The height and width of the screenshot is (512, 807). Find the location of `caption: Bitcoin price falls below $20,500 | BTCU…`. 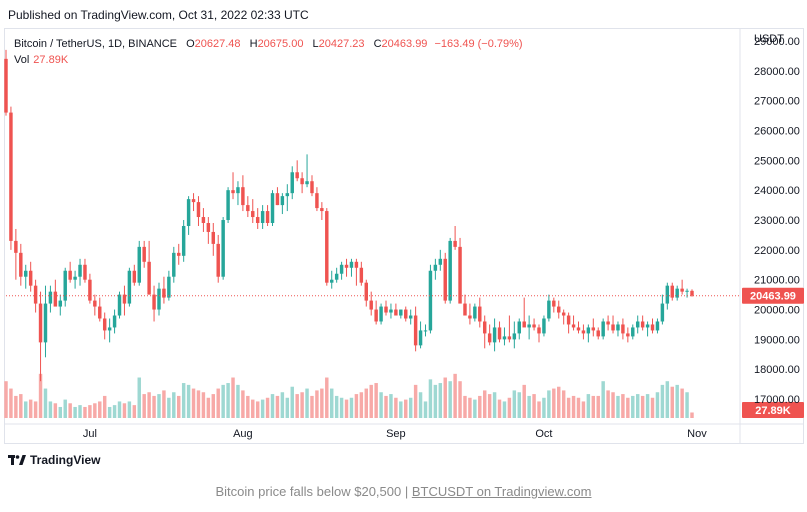

caption: Bitcoin price falls below $20,500 | BTCU… is located at coordinates (403, 491).